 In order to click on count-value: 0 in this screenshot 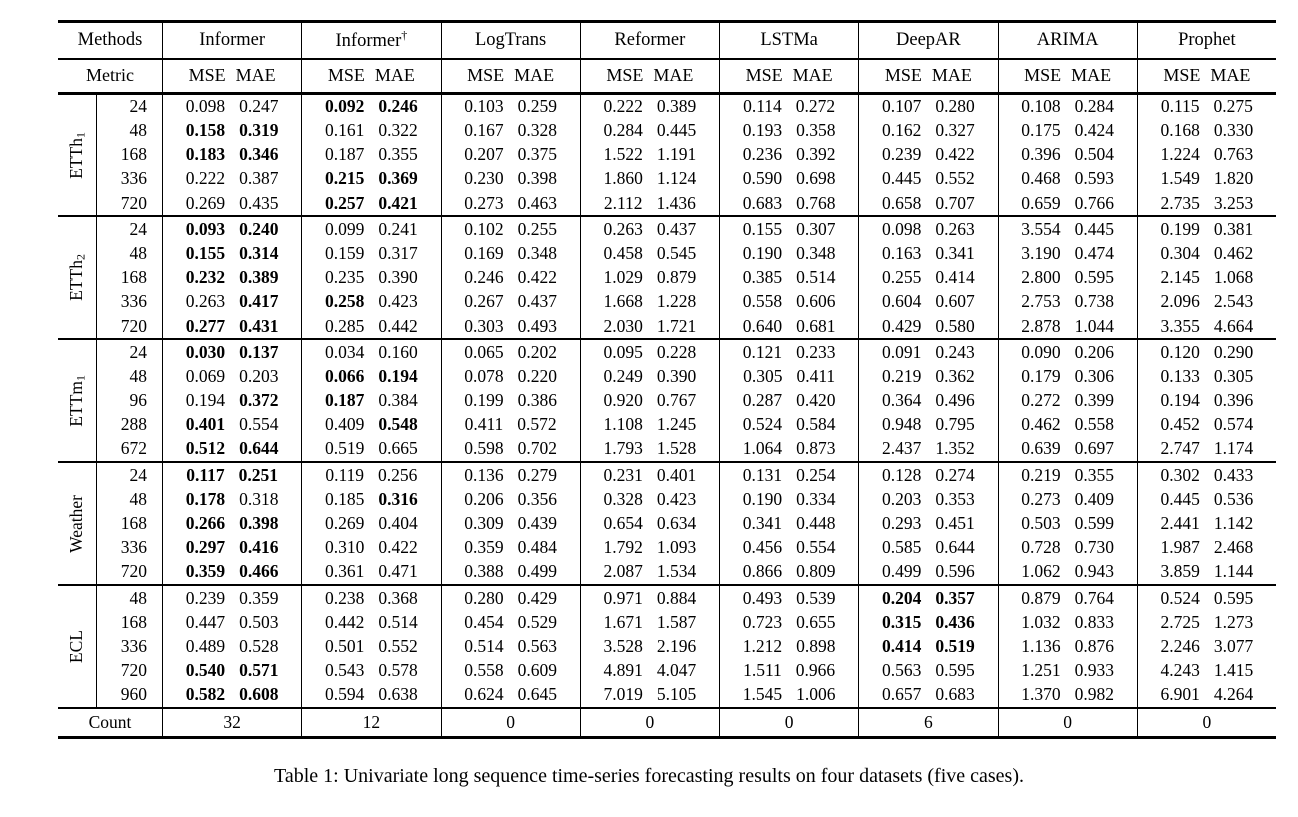, I will do `click(649, 723)`.